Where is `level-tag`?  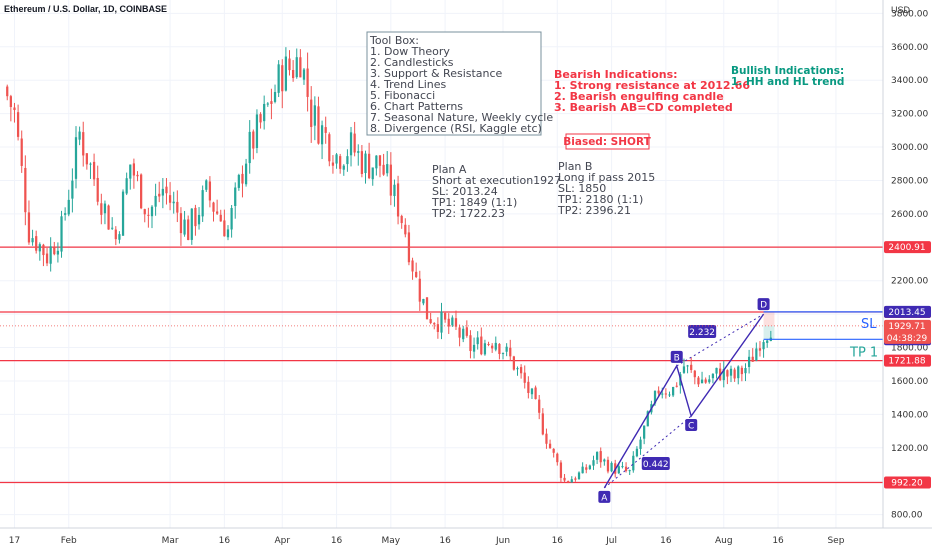
level-tag is located at coordinates (907, 360).